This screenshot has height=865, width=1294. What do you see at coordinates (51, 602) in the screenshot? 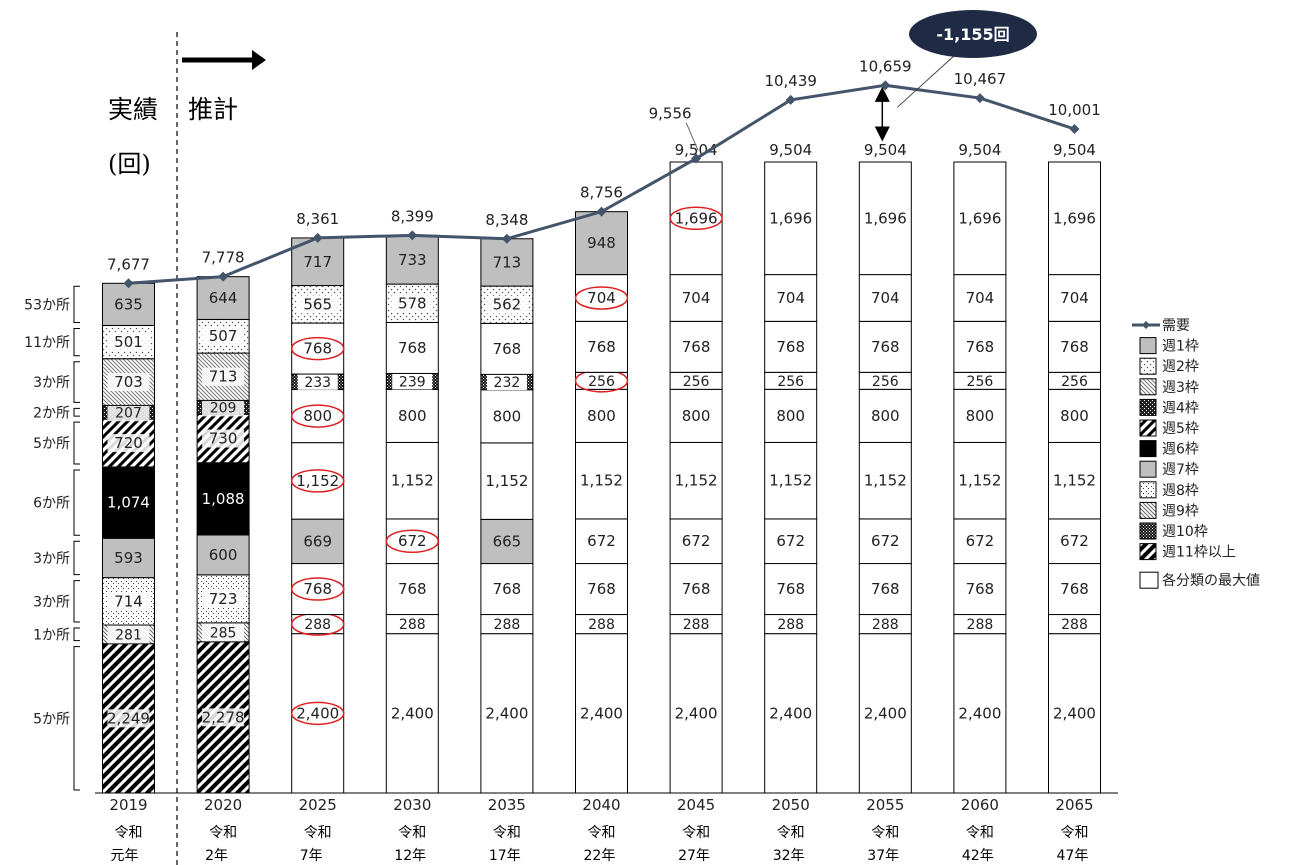
I see `group-label: 3か所` at bounding box center [51, 602].